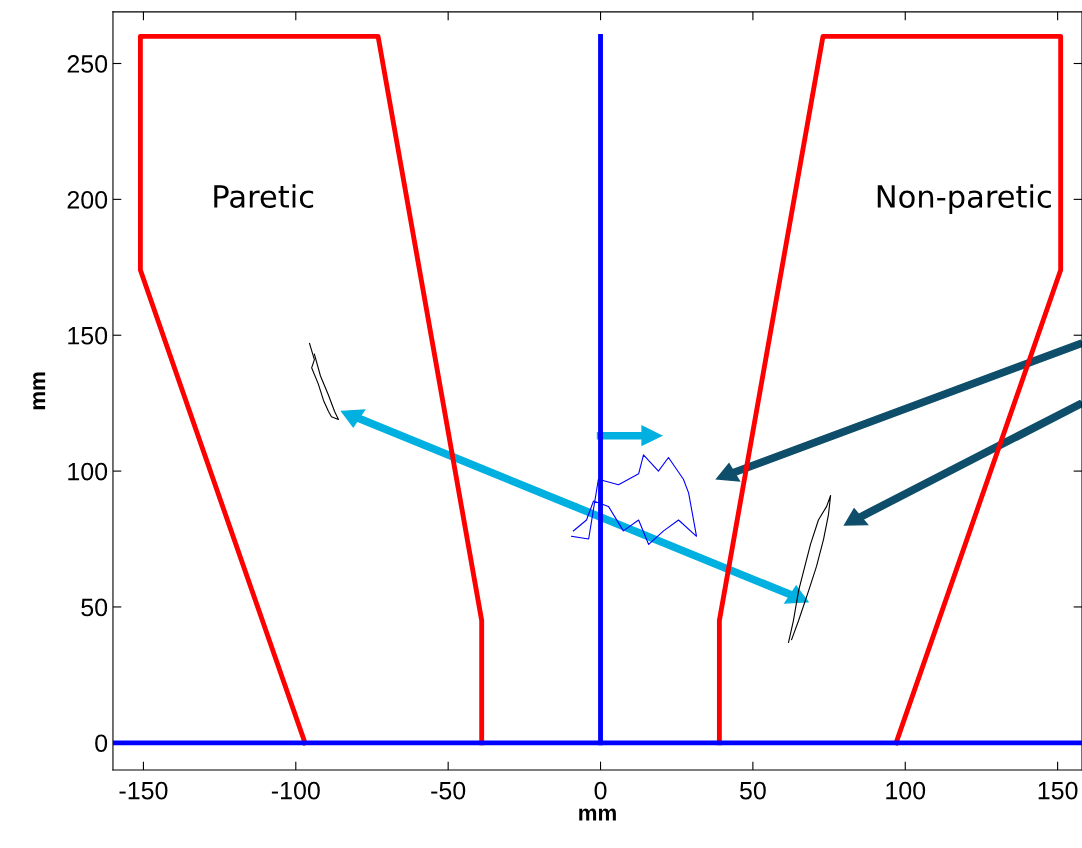 This screenshot has width=1082, height=848. I want to click on annotation: Paretic, so click(264, 196).